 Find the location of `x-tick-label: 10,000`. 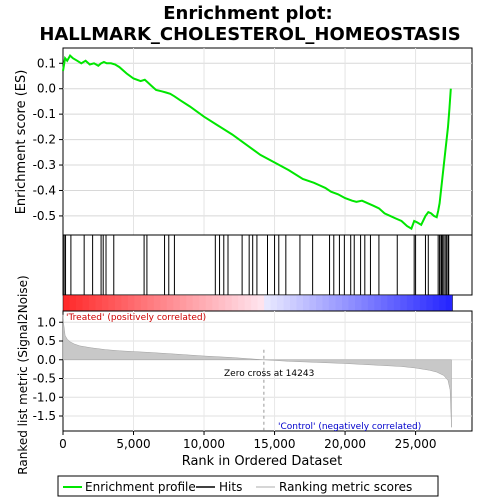

x-tick-label: 10,000 is located at coordinates (204, 444).